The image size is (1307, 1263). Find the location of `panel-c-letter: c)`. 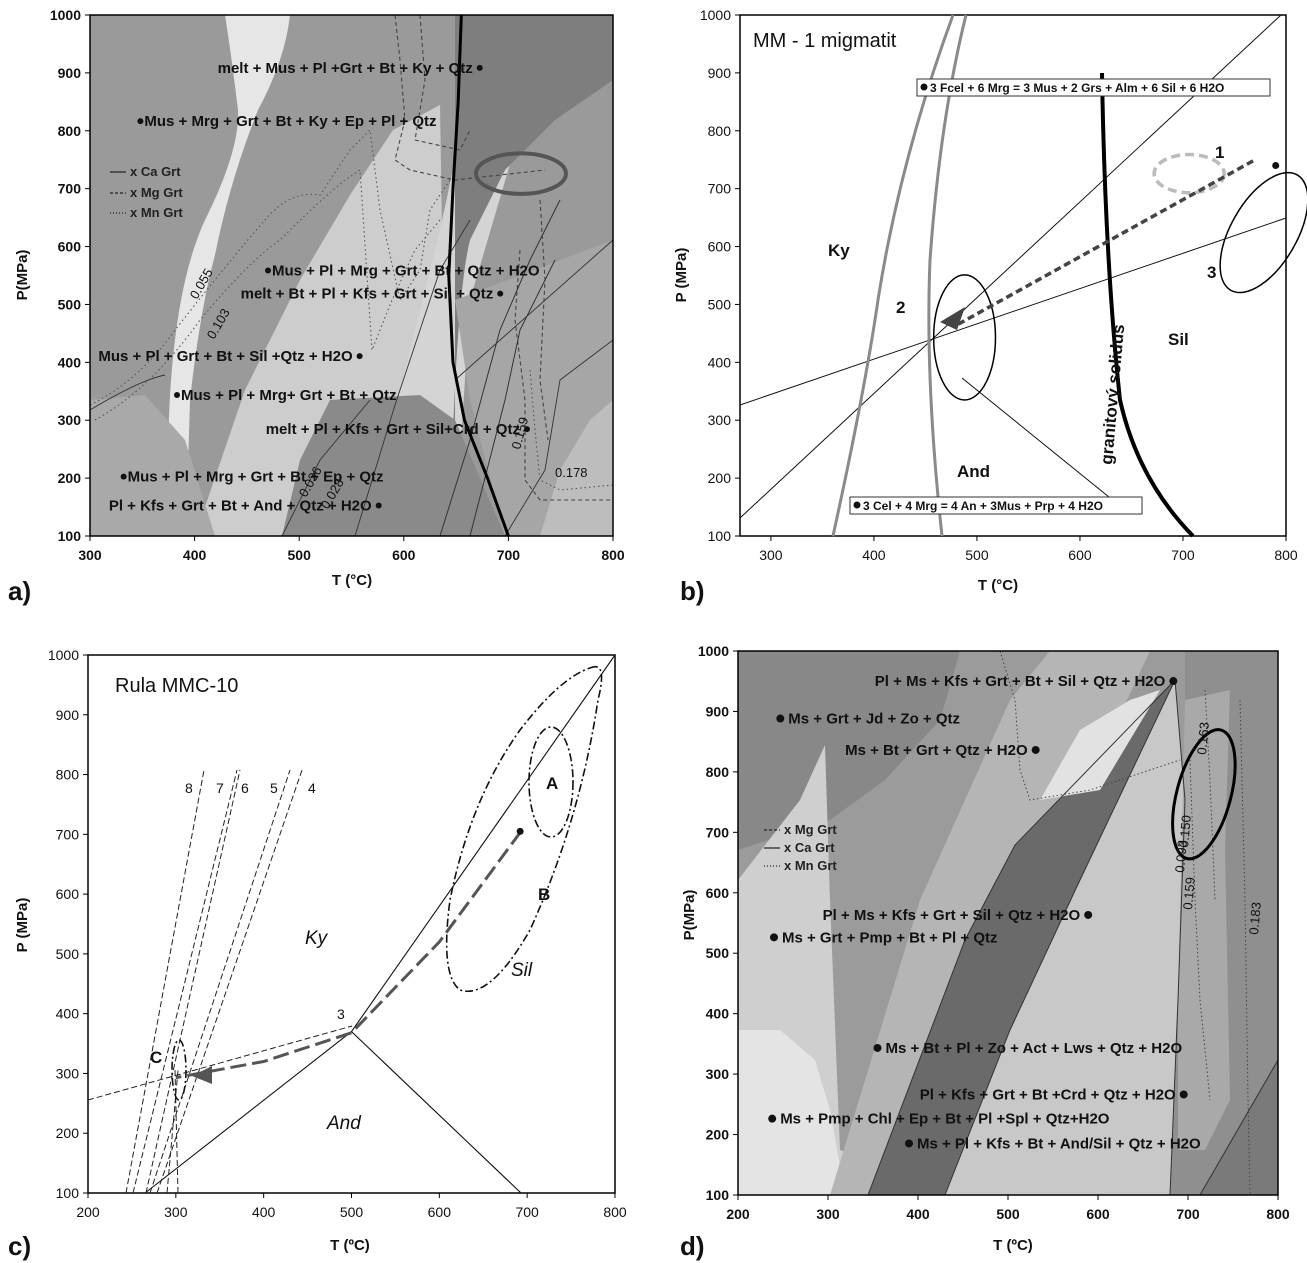

panel-c-letter: c) is located at coordinates (19, 1246).